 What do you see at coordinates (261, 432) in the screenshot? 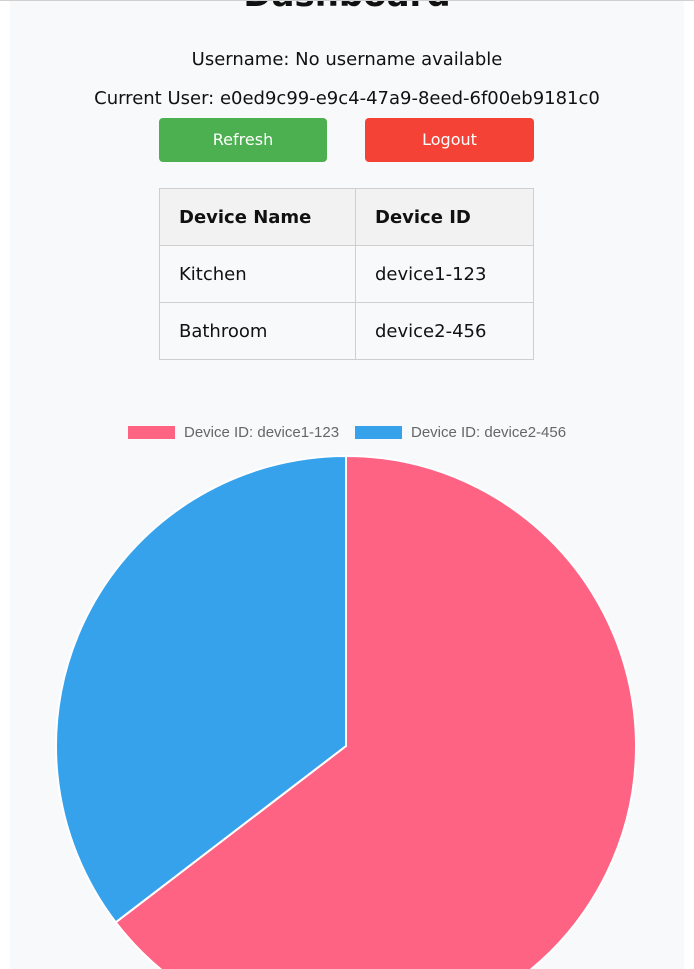
I see `legend-label: Device ID: device1-123` at bounding box center [261, 432].